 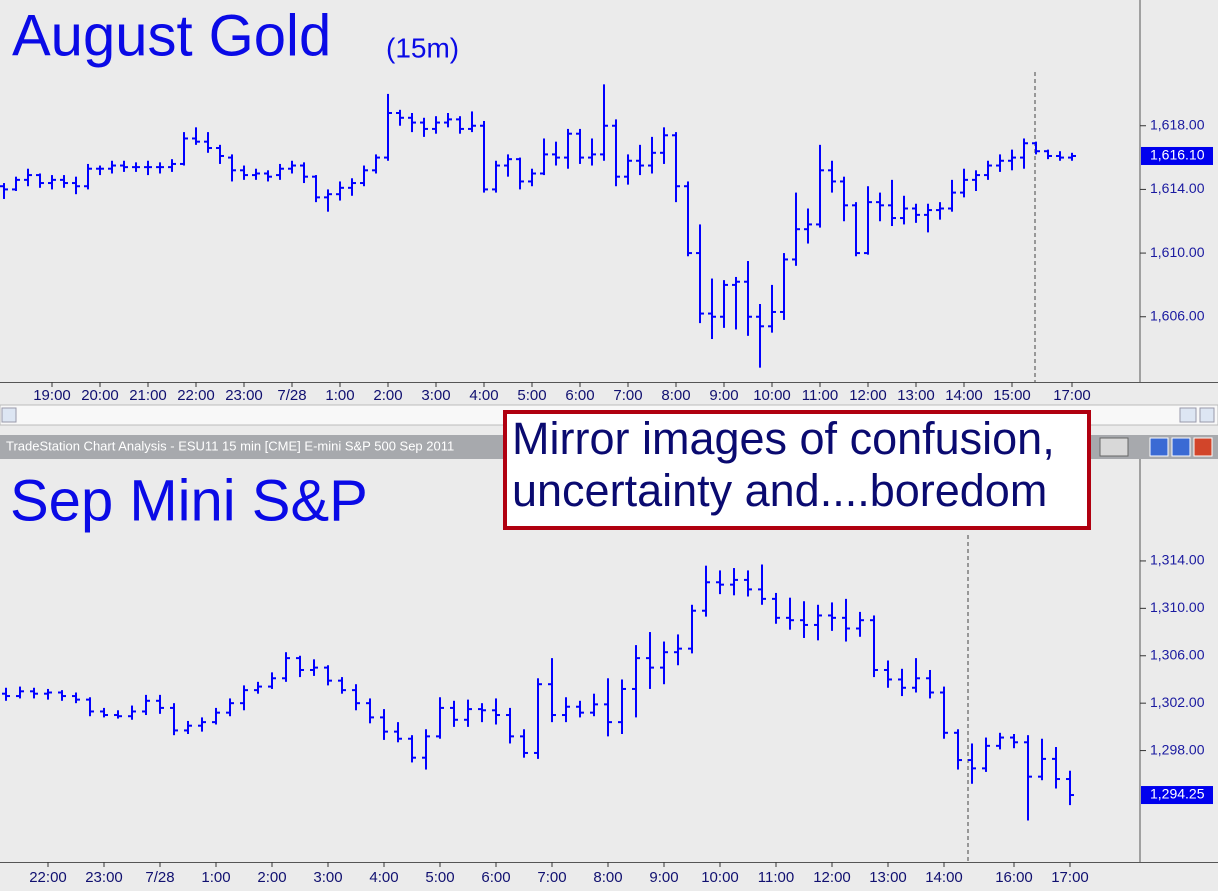 What do you see at coordinates (783, 438) in the screenshot?
I see `annotation-text: Mirror images of confusion,` at bounding box center [783, 438].